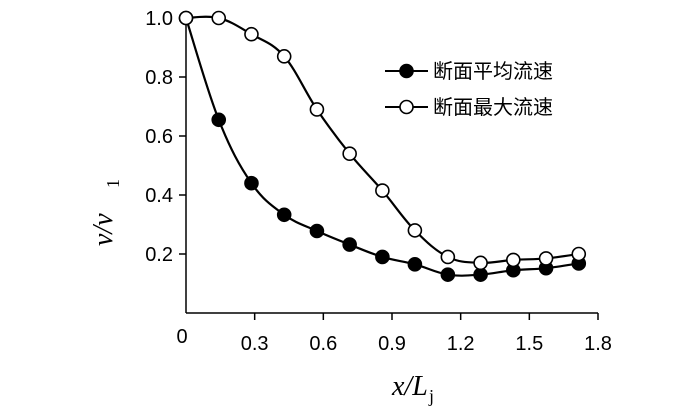  I want to click on x-tick-label: 1.2, so click(461, 344).